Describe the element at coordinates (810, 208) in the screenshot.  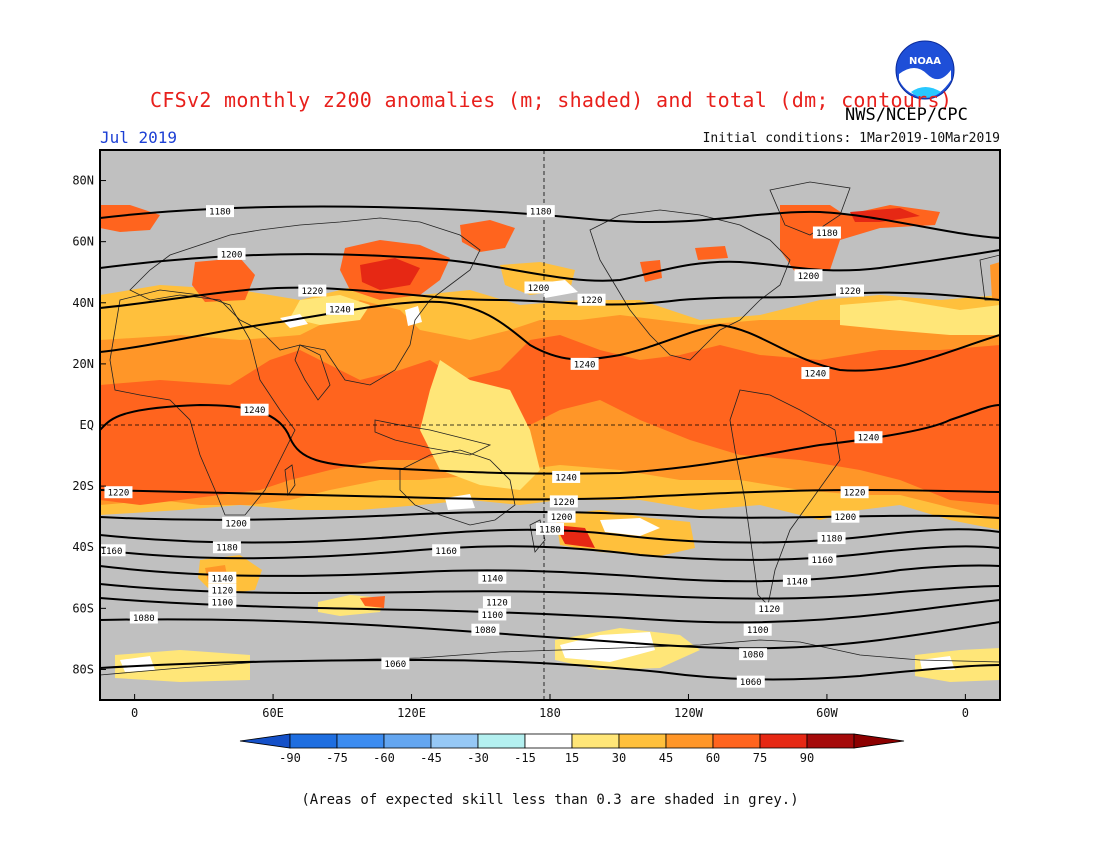
I see `coast-greenland` at that location.